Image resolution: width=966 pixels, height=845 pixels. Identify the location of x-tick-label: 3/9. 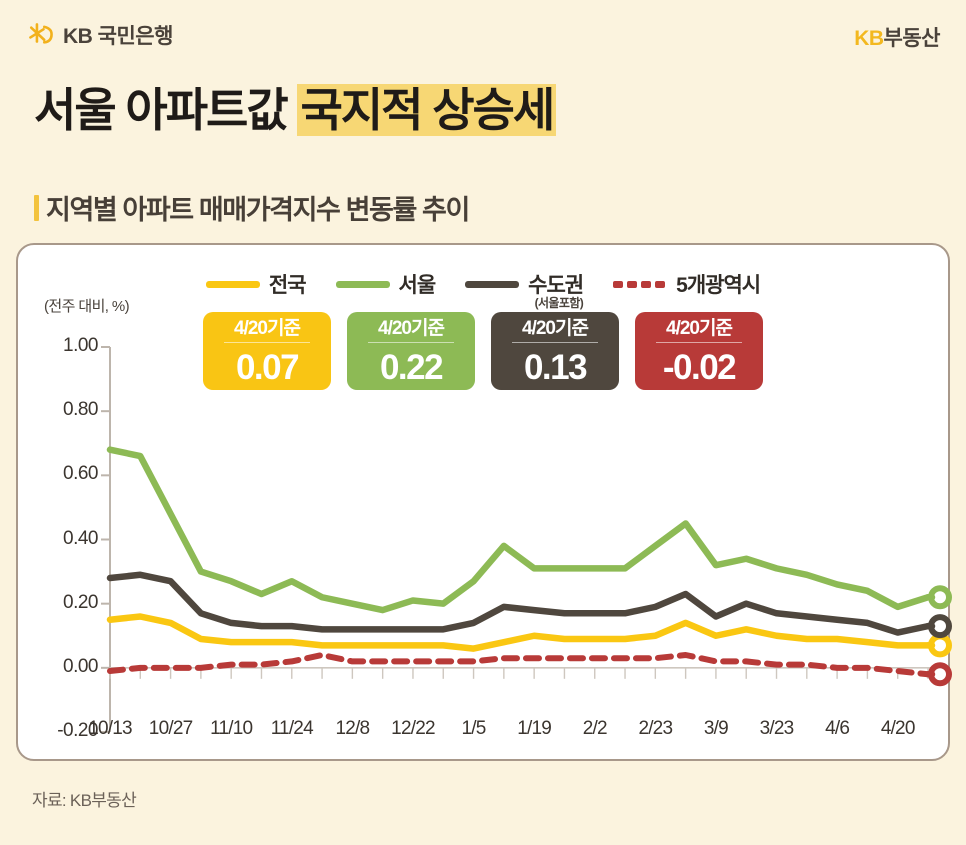
(716, 728).